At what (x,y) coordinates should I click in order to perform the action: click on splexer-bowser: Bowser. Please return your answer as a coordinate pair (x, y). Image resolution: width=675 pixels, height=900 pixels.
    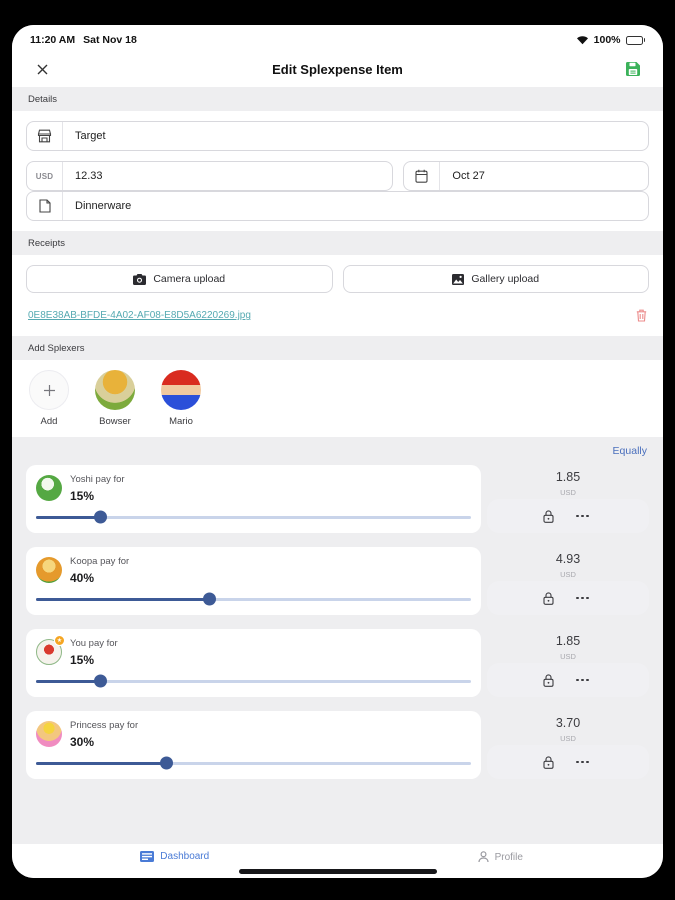
    Looking at the image, I should click on (115, 398).